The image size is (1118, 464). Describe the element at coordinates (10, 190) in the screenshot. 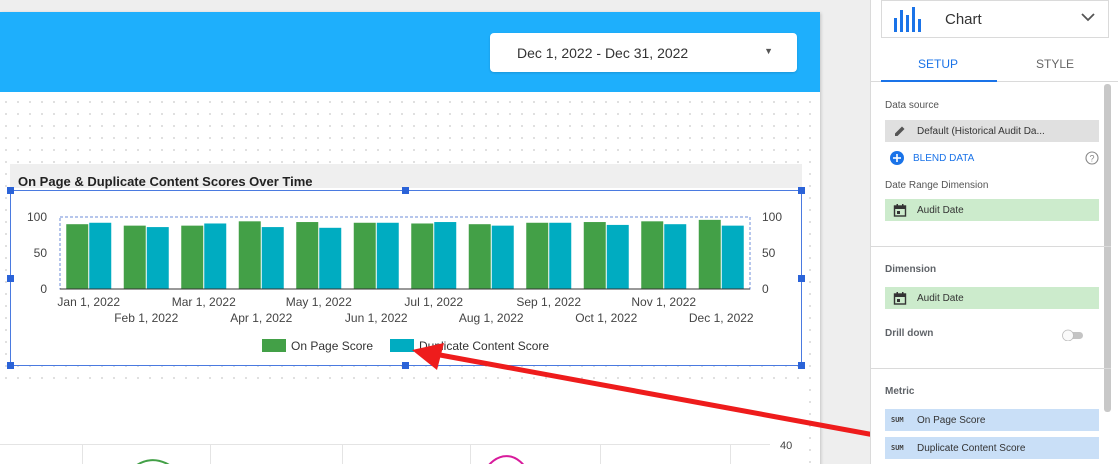

I see `resize-handle-top-left` at that location.